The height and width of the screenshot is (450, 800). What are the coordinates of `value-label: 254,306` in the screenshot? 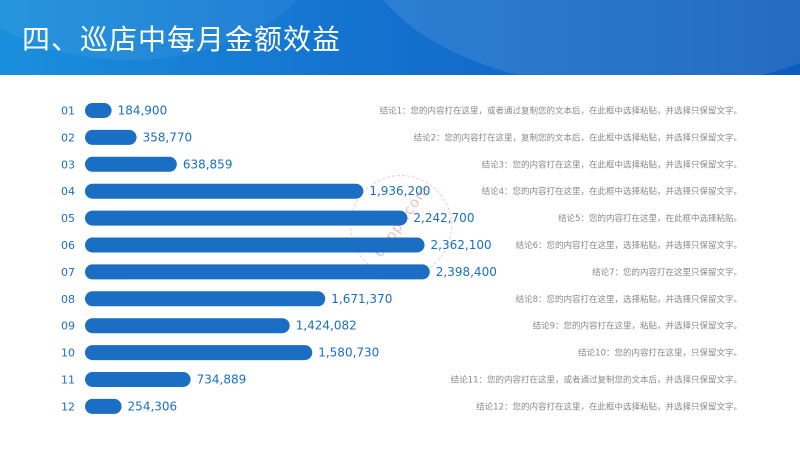 It's located at (153, 406).